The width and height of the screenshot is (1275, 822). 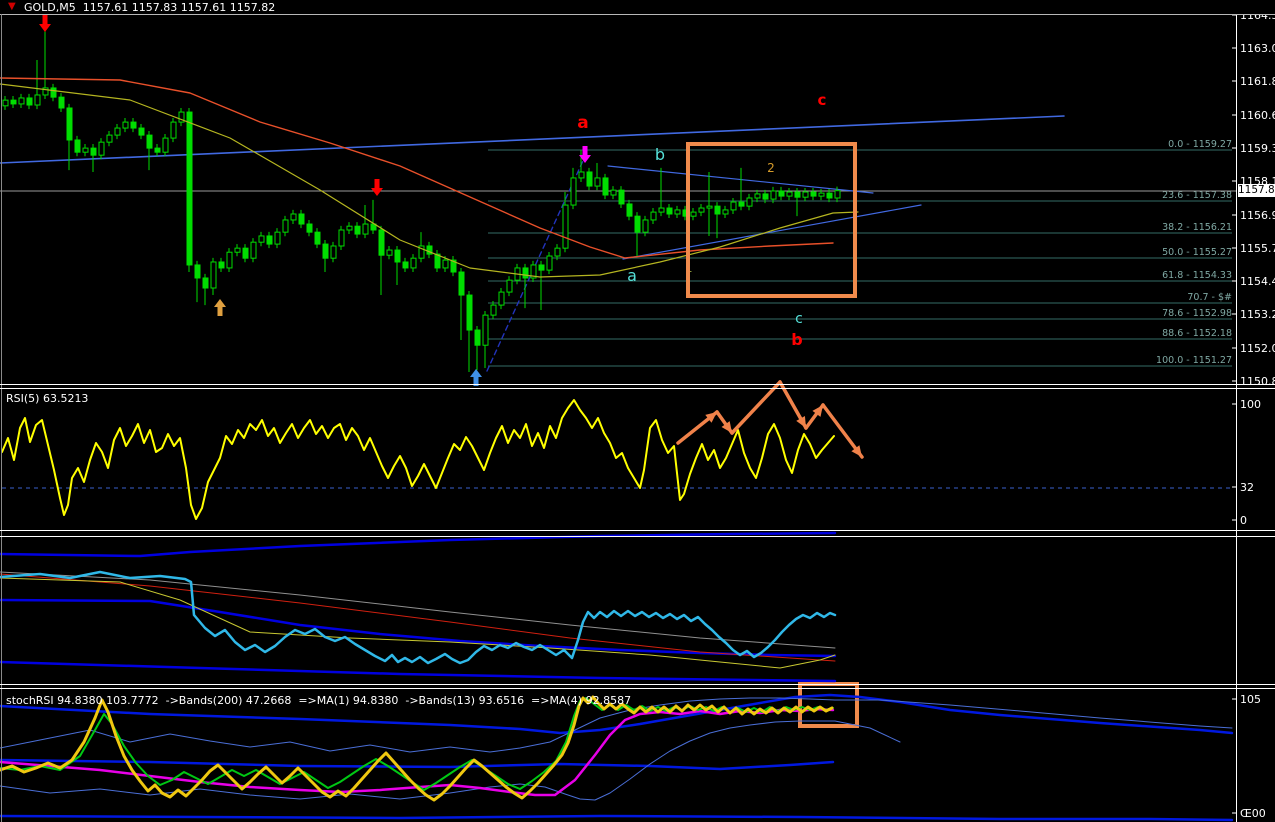 What do you see at coordinates (1197, 275) in the screenshot?
I see `fib-level-label: 61.8 - 1154.33` at bounding box center [1197, 275].